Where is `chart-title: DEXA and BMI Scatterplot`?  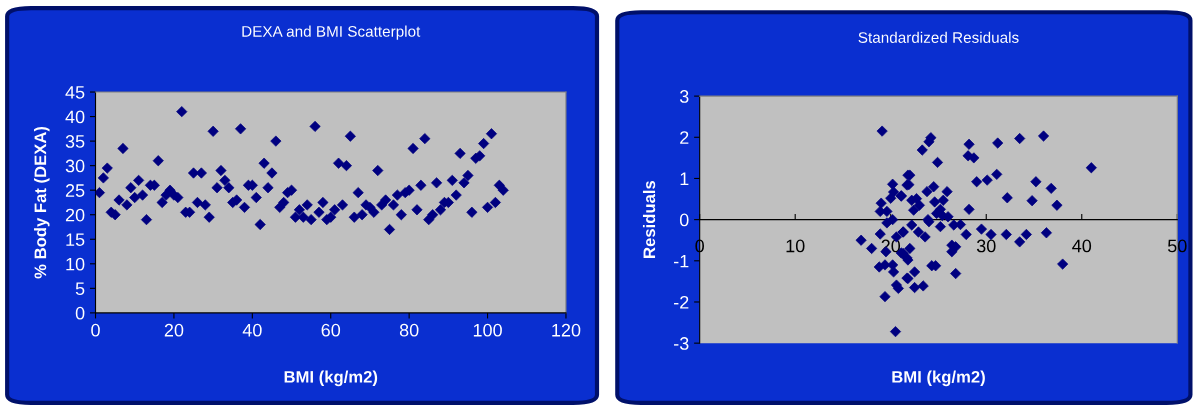 chart-title: DEXA and BMI Scatterplot is located at coordinates (331, 32).